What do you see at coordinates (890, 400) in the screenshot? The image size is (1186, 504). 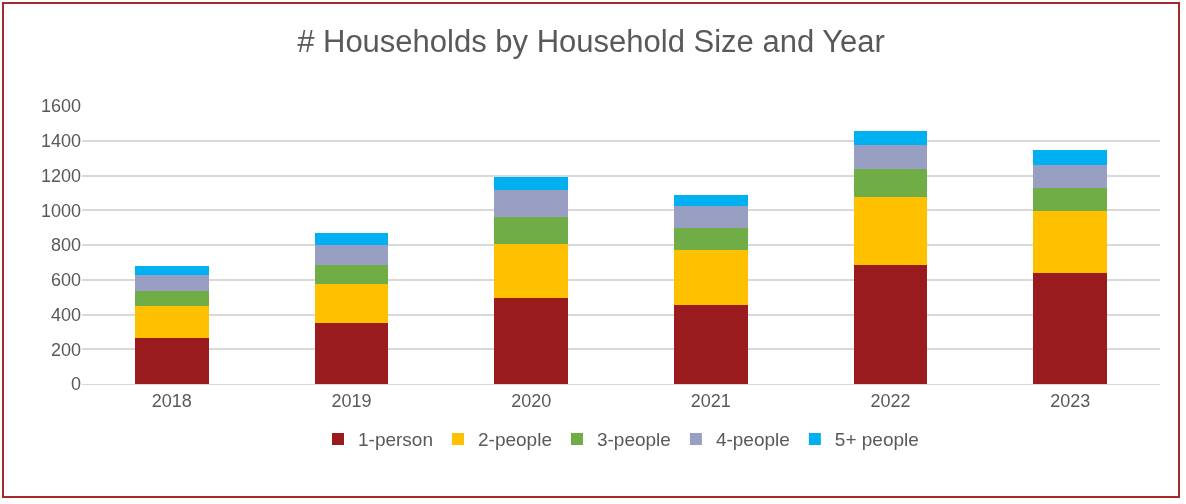 I see `x-tick-label: 2022` at bounding box center [890, 400].